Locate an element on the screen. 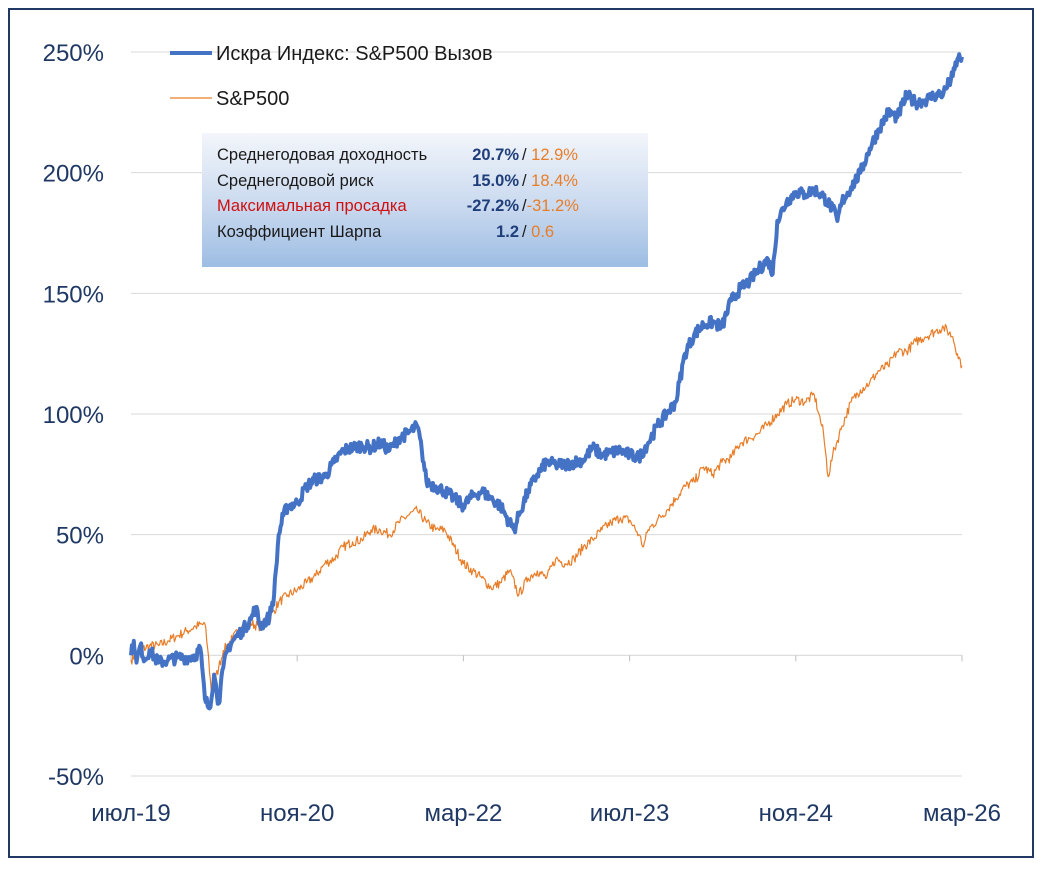  y-tick-label: 0% is located at coordinates (86, 656).